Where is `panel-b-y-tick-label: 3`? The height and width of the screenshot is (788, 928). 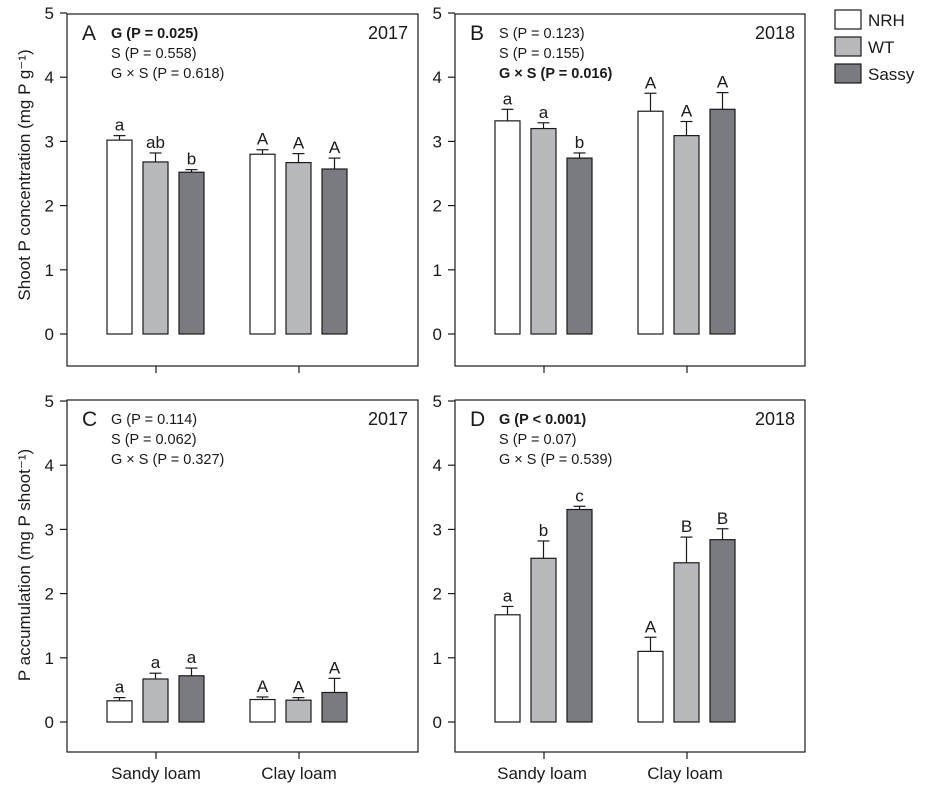
panel-b-y-tick-label: 3 is located at coordinates (437, 141).